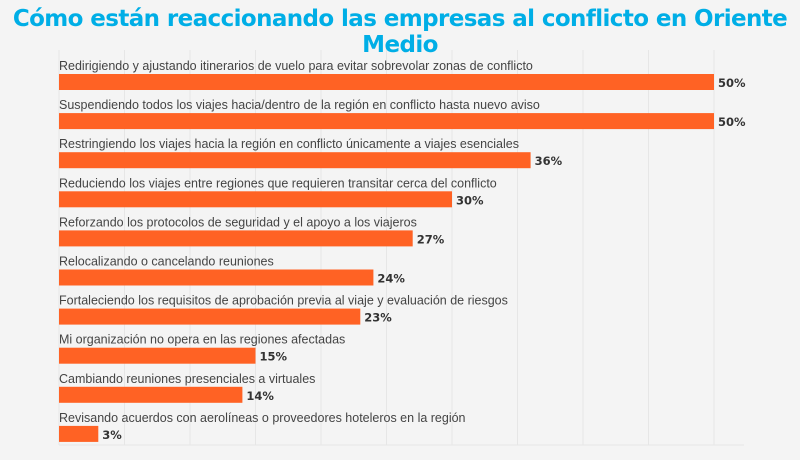 The image size is (800, 460). What do you see at coordinates (549, 161) in the screenshot?
I see `data-label: 36%` at bounding box center [549, 161].